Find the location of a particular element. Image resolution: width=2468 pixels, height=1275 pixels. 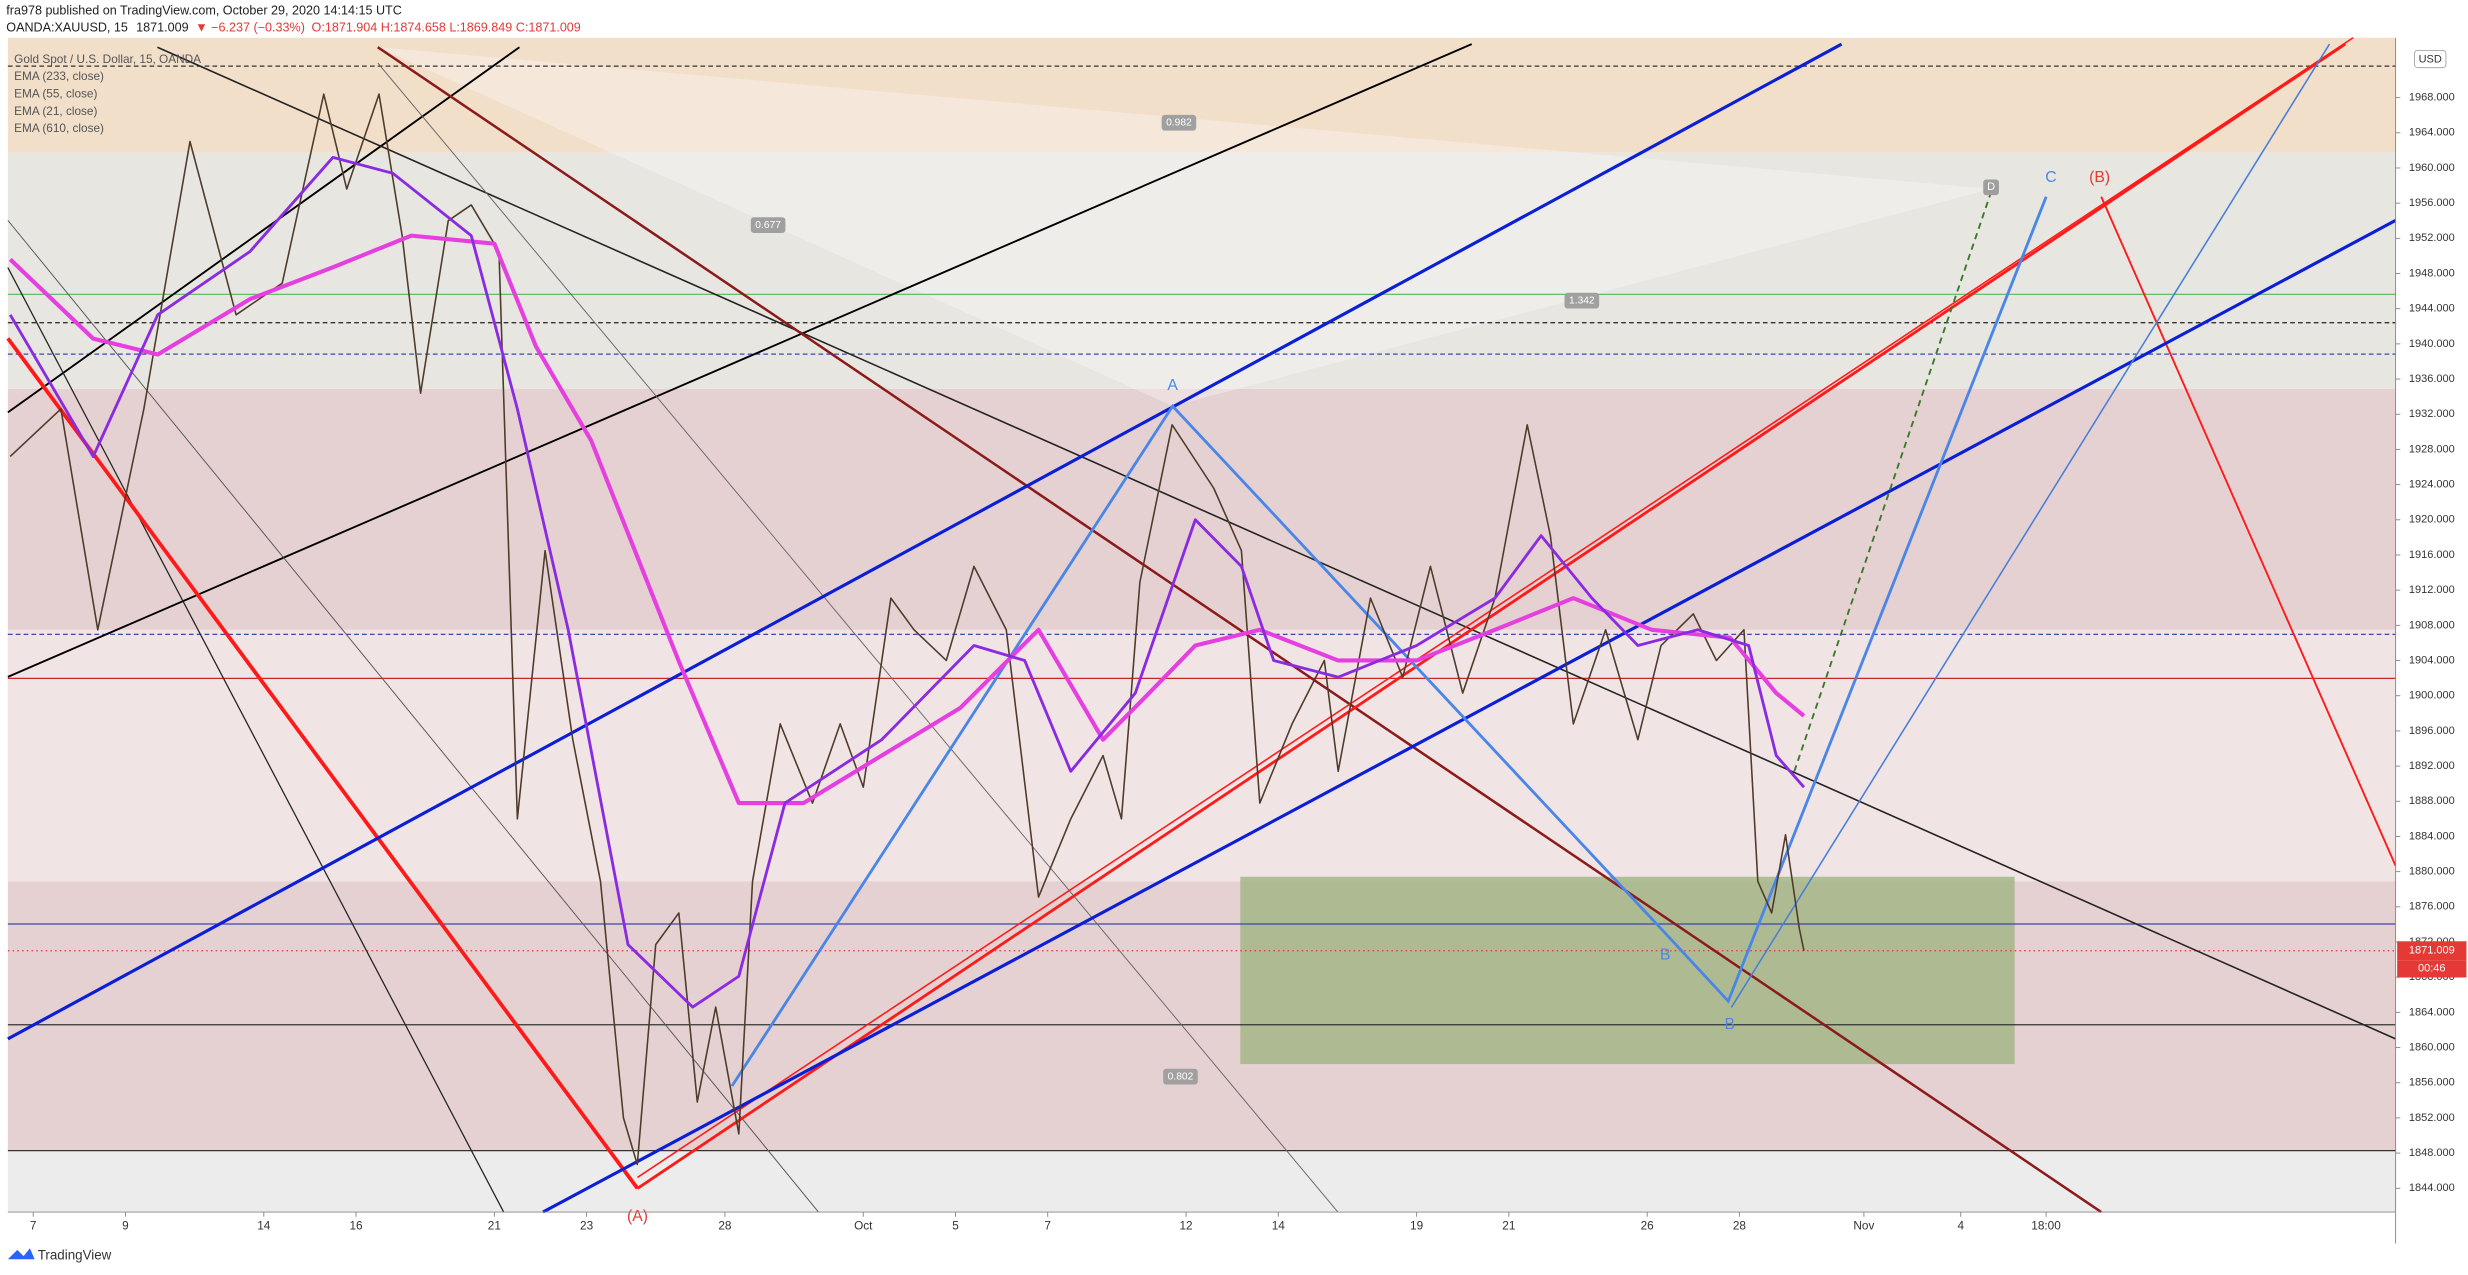

y-tick-label: 1960.000 is located at coordinates (2432, 168).